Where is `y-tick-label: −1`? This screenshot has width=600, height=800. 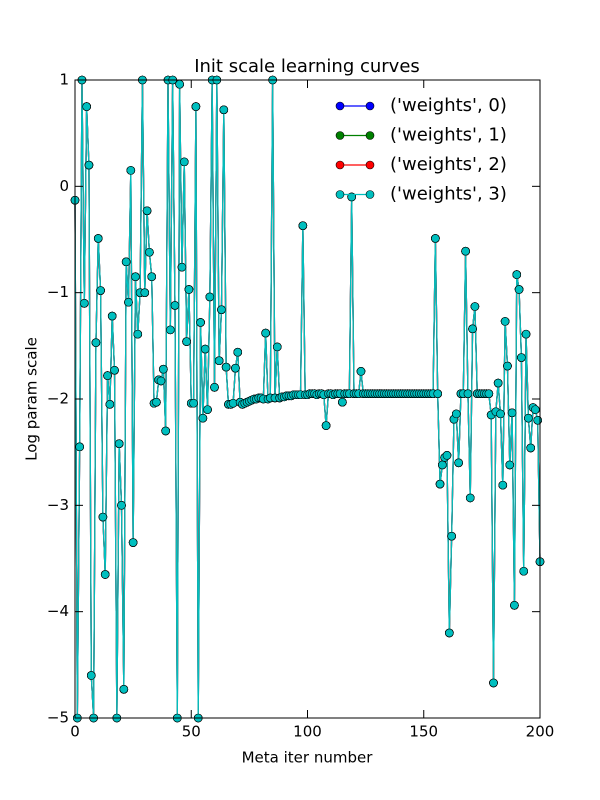 y-tick-label: −1 is located at coordinates (58, 292).